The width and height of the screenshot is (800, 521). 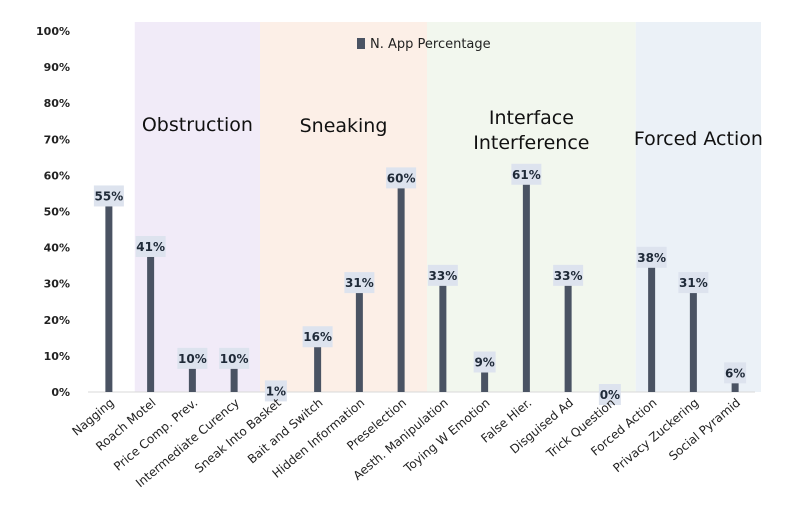 I want to click on data-label: 9%, so click(x=484, y=363).